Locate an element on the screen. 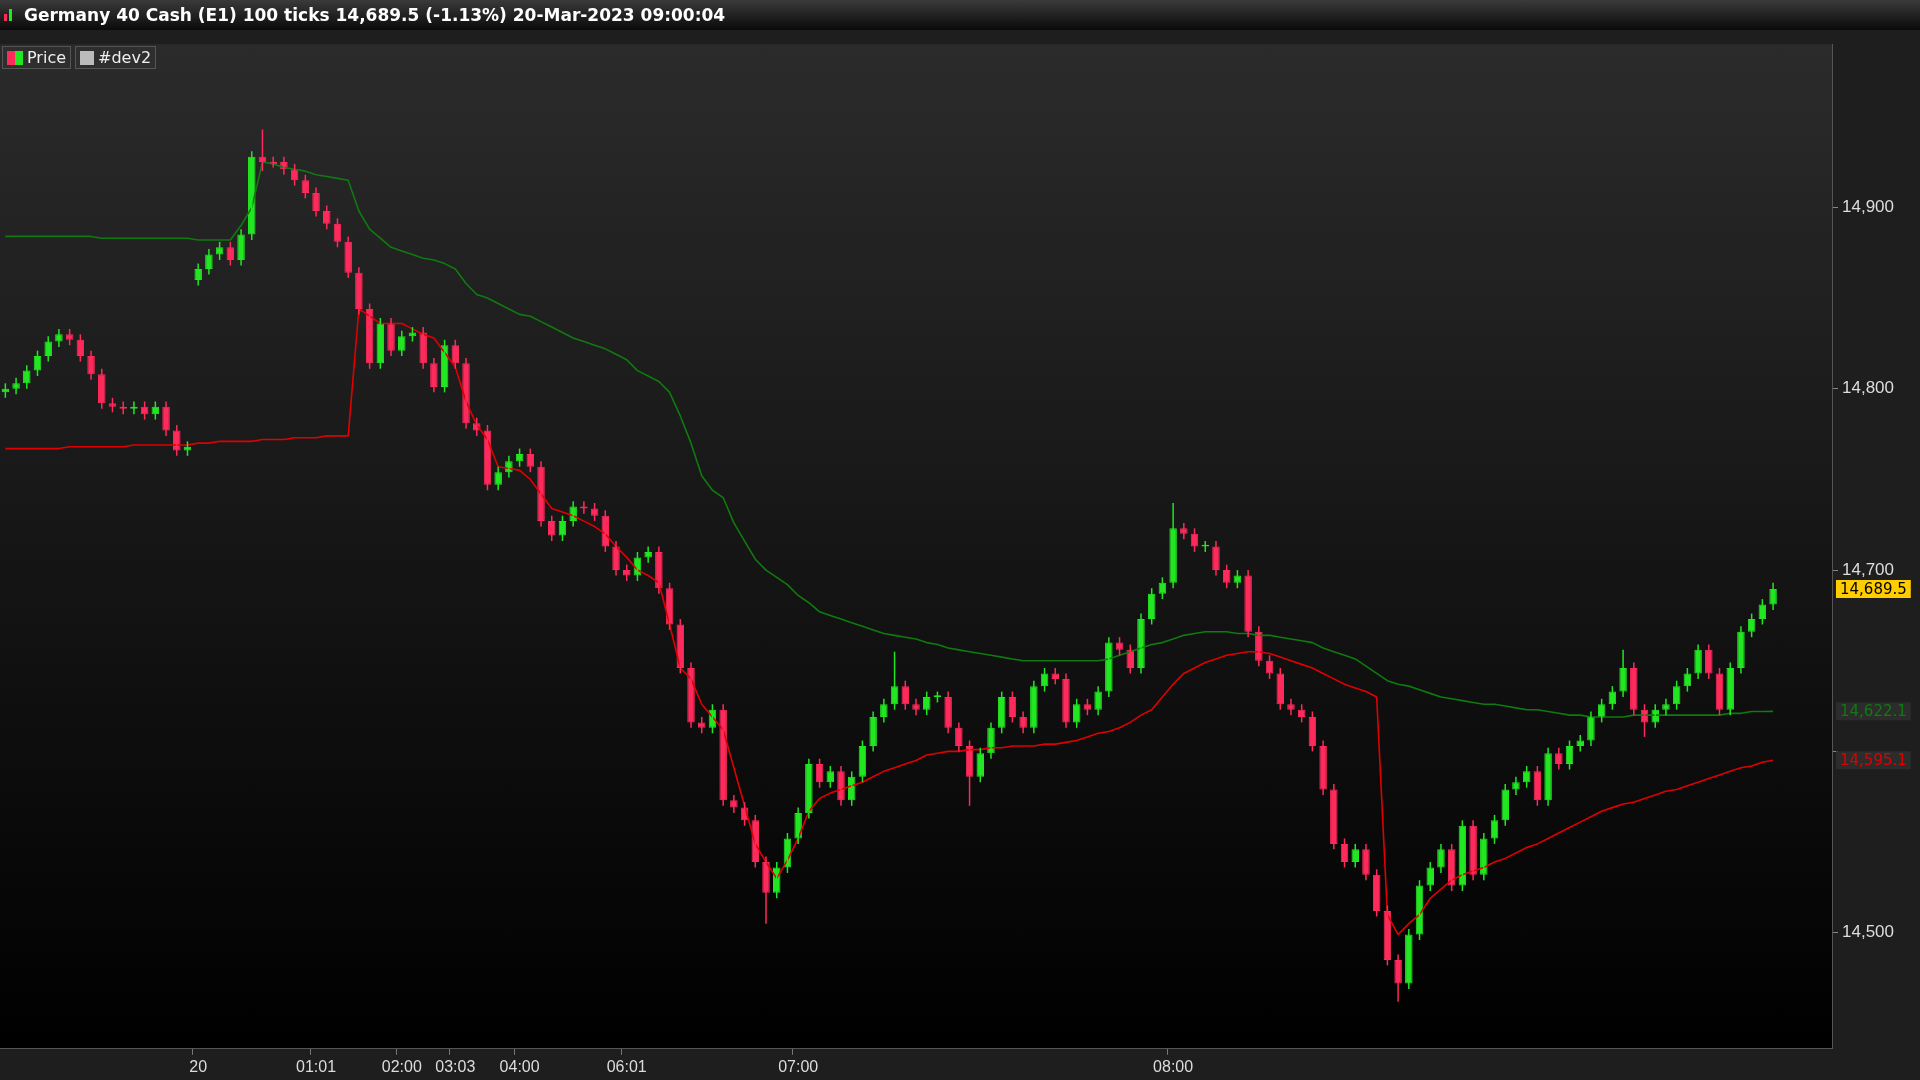  y-tick-label: 14,800 is located at coordinates (1868, 388).